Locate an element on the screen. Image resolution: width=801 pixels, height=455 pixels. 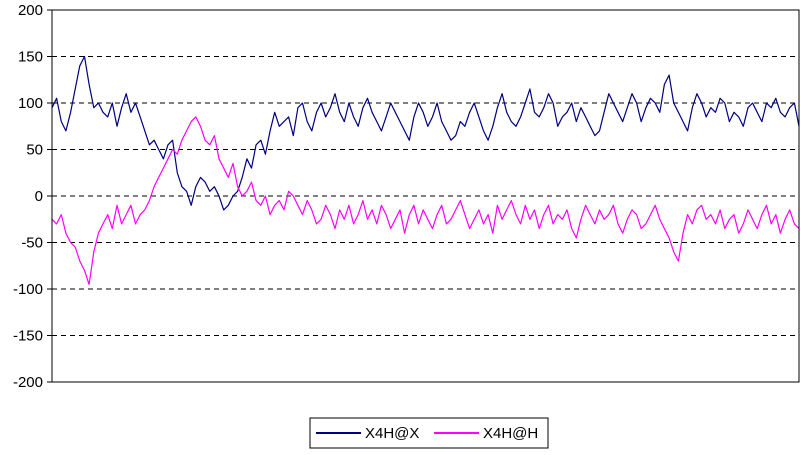
y-tick-label: -100 is located at coordinates (28, 289).